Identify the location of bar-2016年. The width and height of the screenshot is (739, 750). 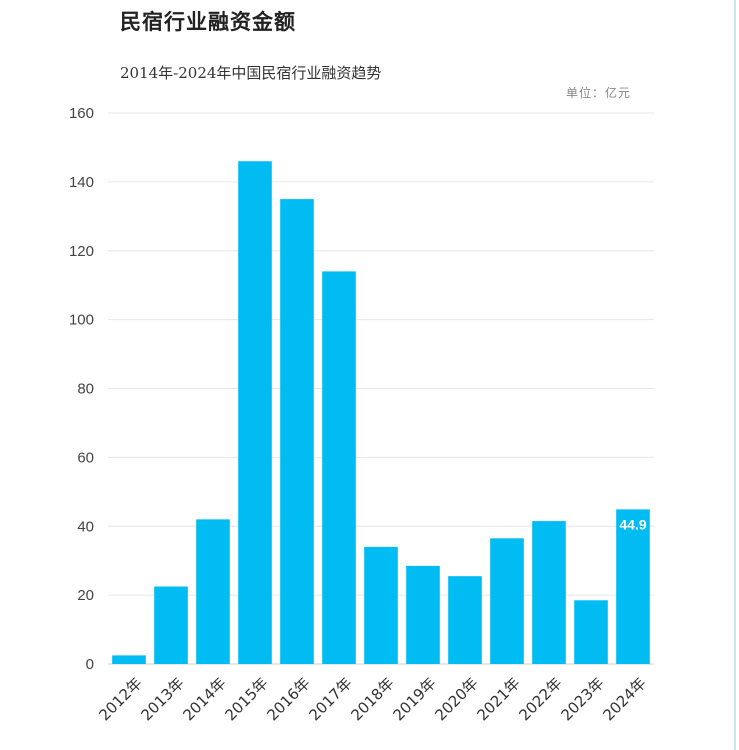
(297, 431).